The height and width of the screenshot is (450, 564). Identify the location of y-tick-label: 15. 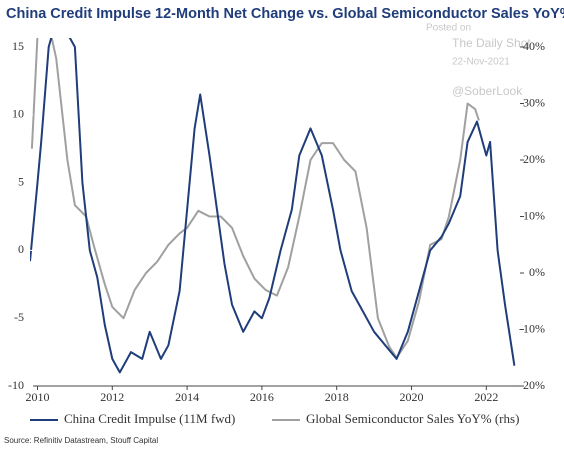
(18, 46).